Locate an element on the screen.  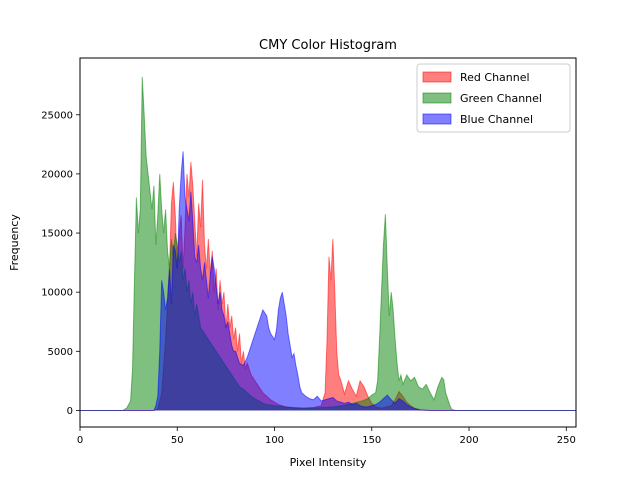
legend-box is located at coordinates (493, 98).